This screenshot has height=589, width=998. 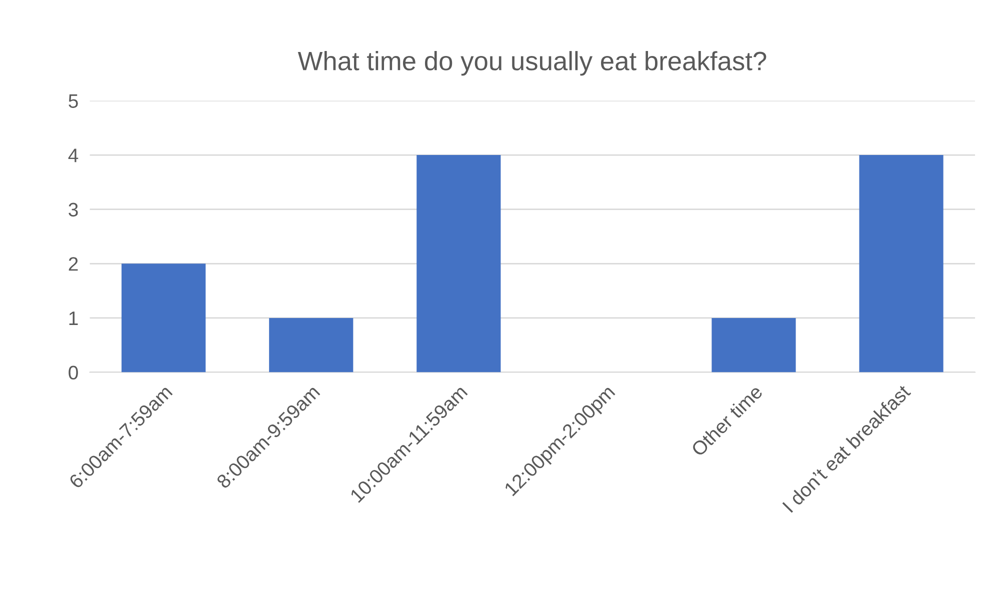 What do you see at coordinates (73, 209) in the screenshot?
I see `y-tick-label: 3` at bounding box center [73, 209].